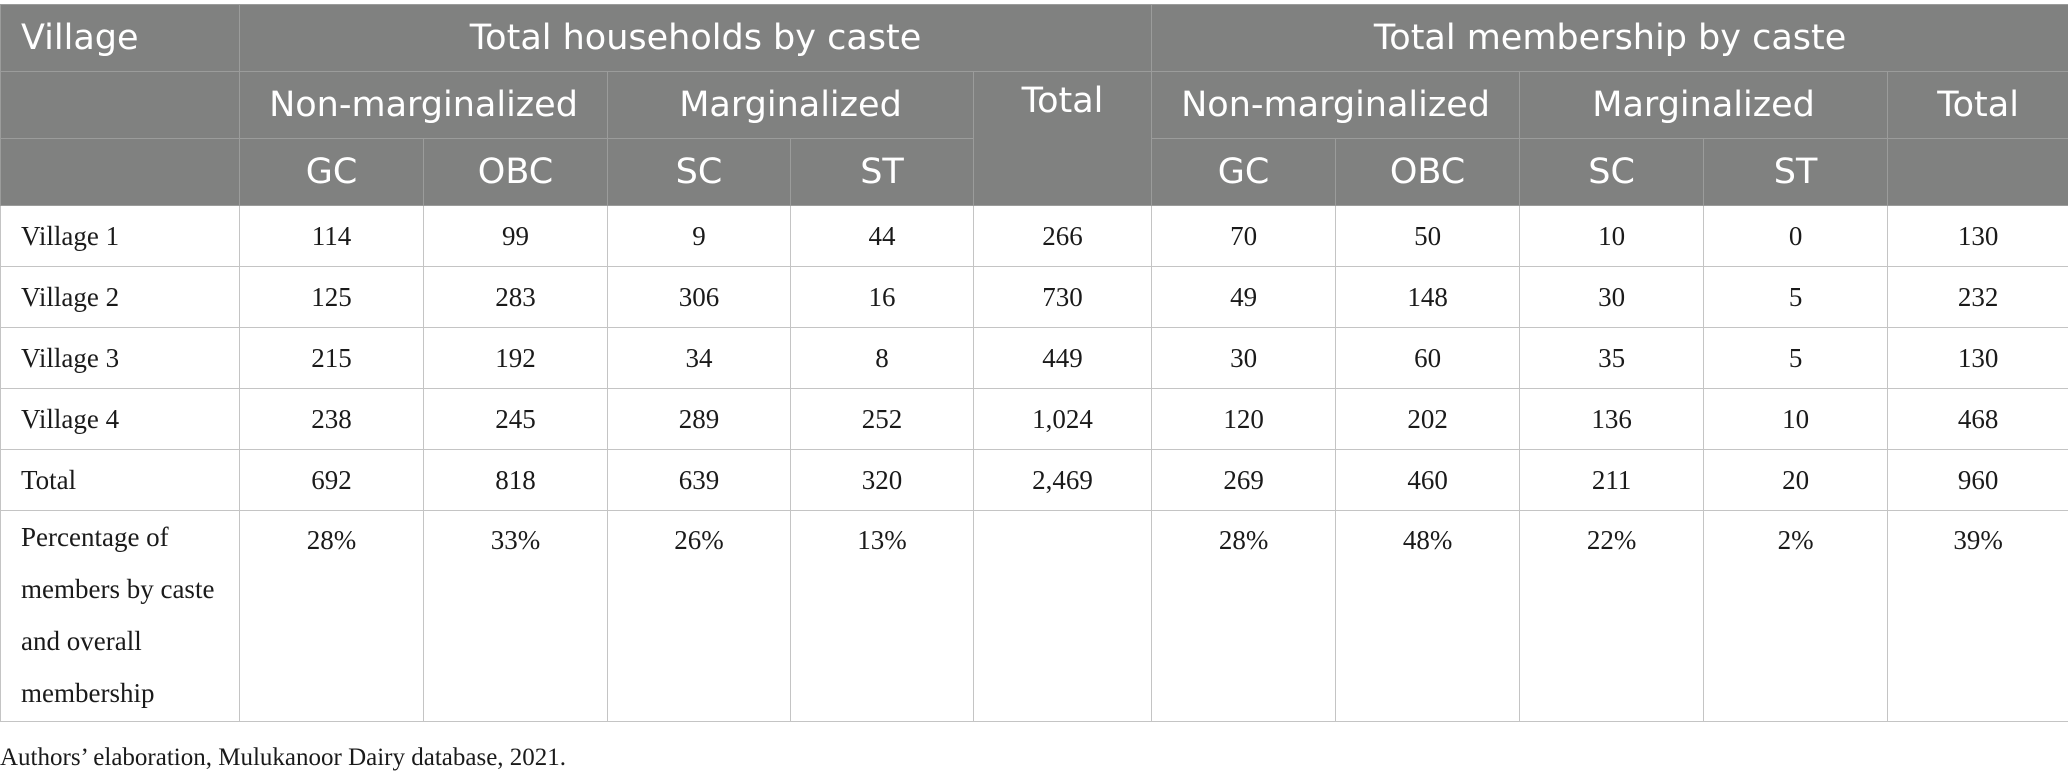 This screenshot has width=2068, height=780. Describe the element at coordinates (699, 616) in the screenshot. I see `table-cell: 26%` at that location.